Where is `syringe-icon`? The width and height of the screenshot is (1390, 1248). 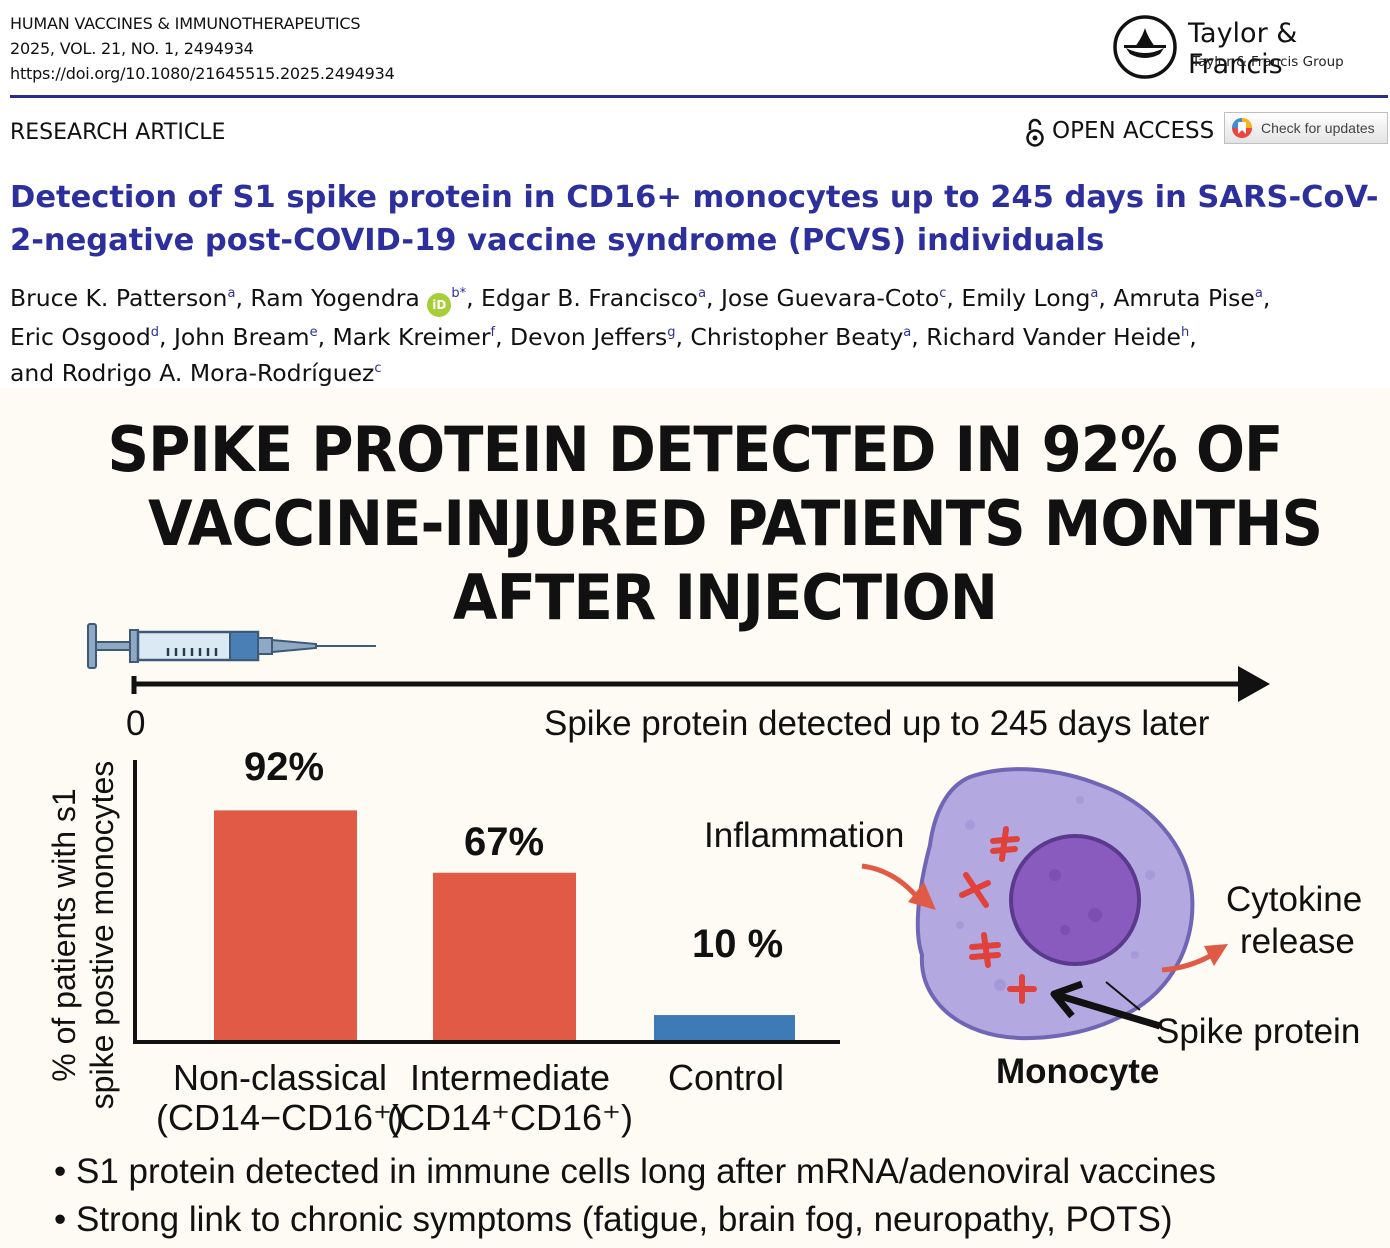 syringe-icon is located at coordinates (231, 646).